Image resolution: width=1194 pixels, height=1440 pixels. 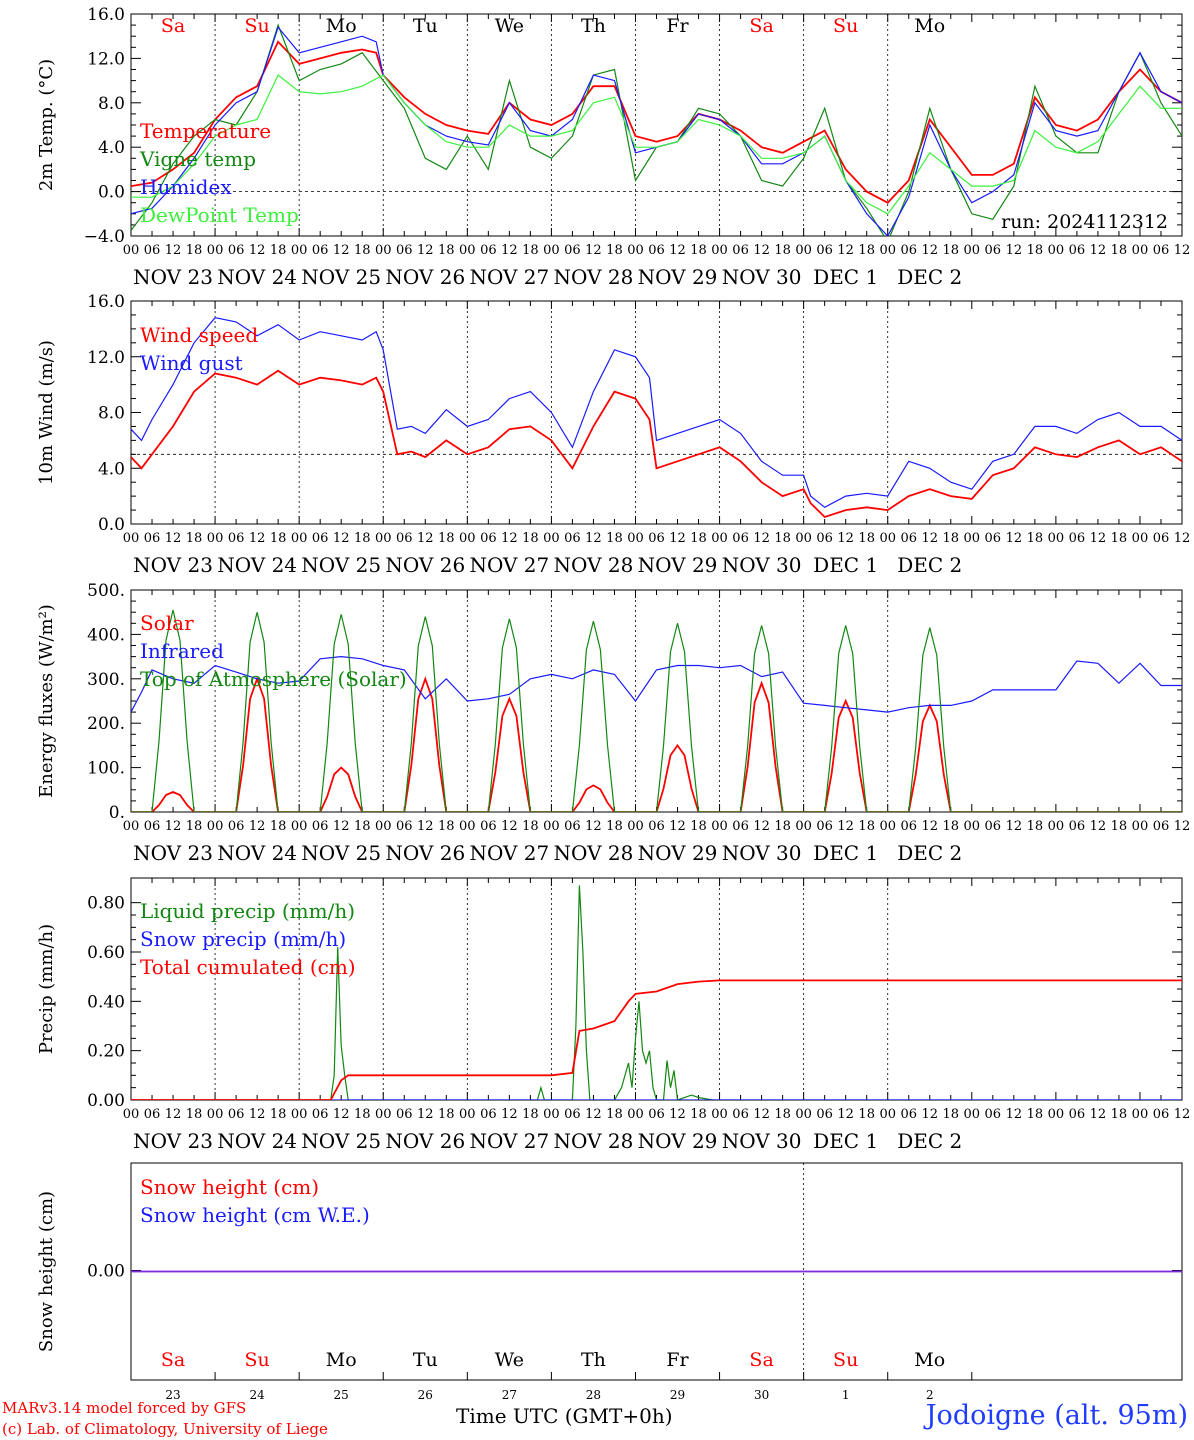 I want to click on y-axis-label: Energy fluxes (W/m²), so click(x=46, y=701).